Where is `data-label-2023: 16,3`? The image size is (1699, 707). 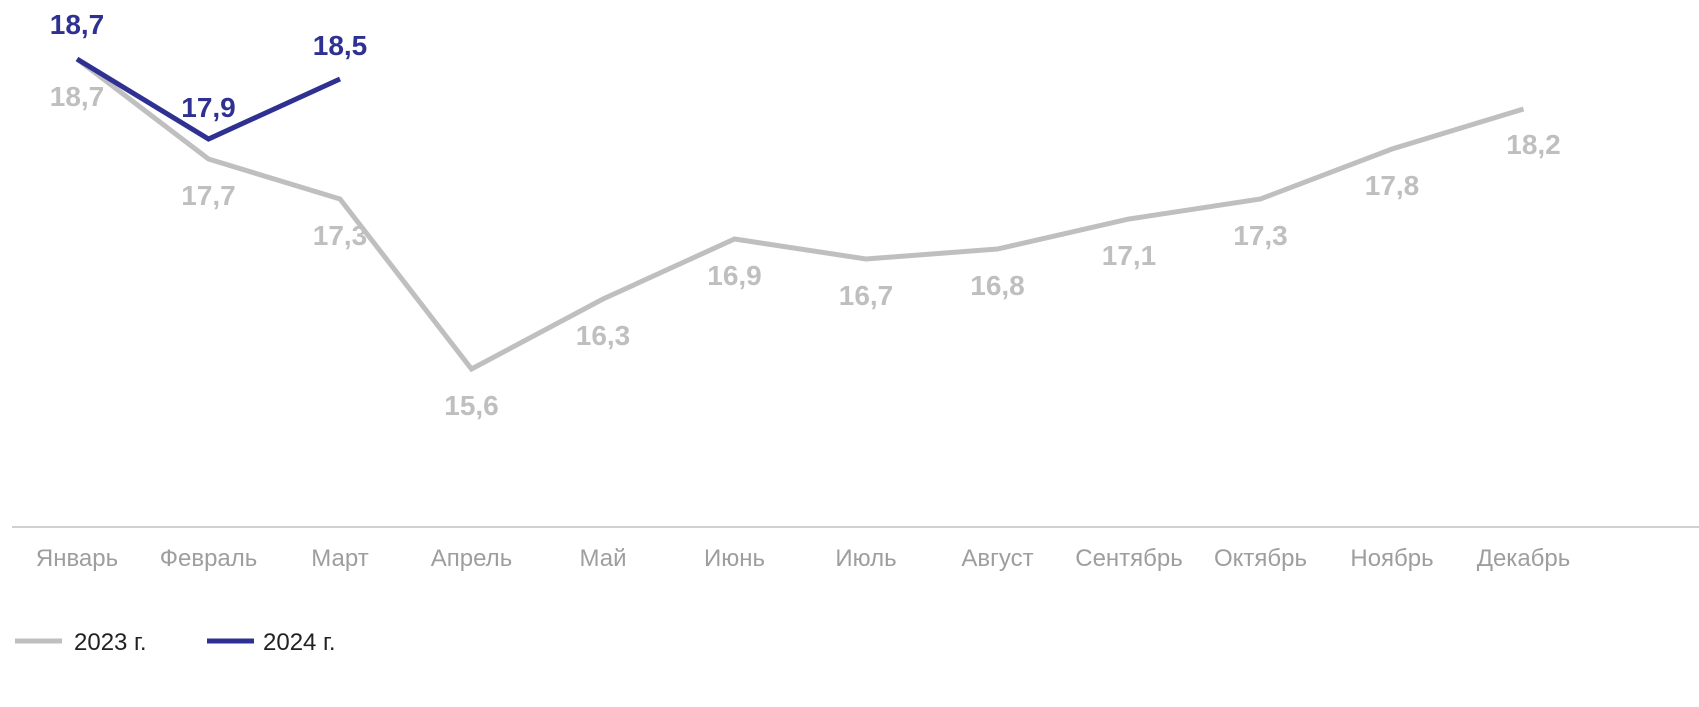 data-label-2023: 16,3 is located at coordinates (603, 335).